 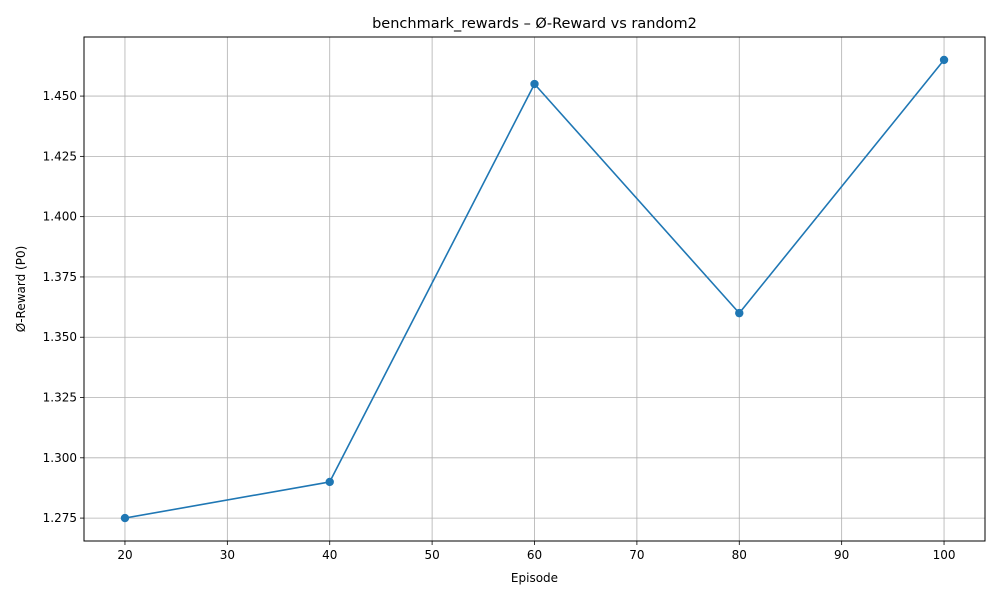 I want to click on chart-title: benchmark_rewards – Ø-Reward vs random2, so click(x=534, y=24).